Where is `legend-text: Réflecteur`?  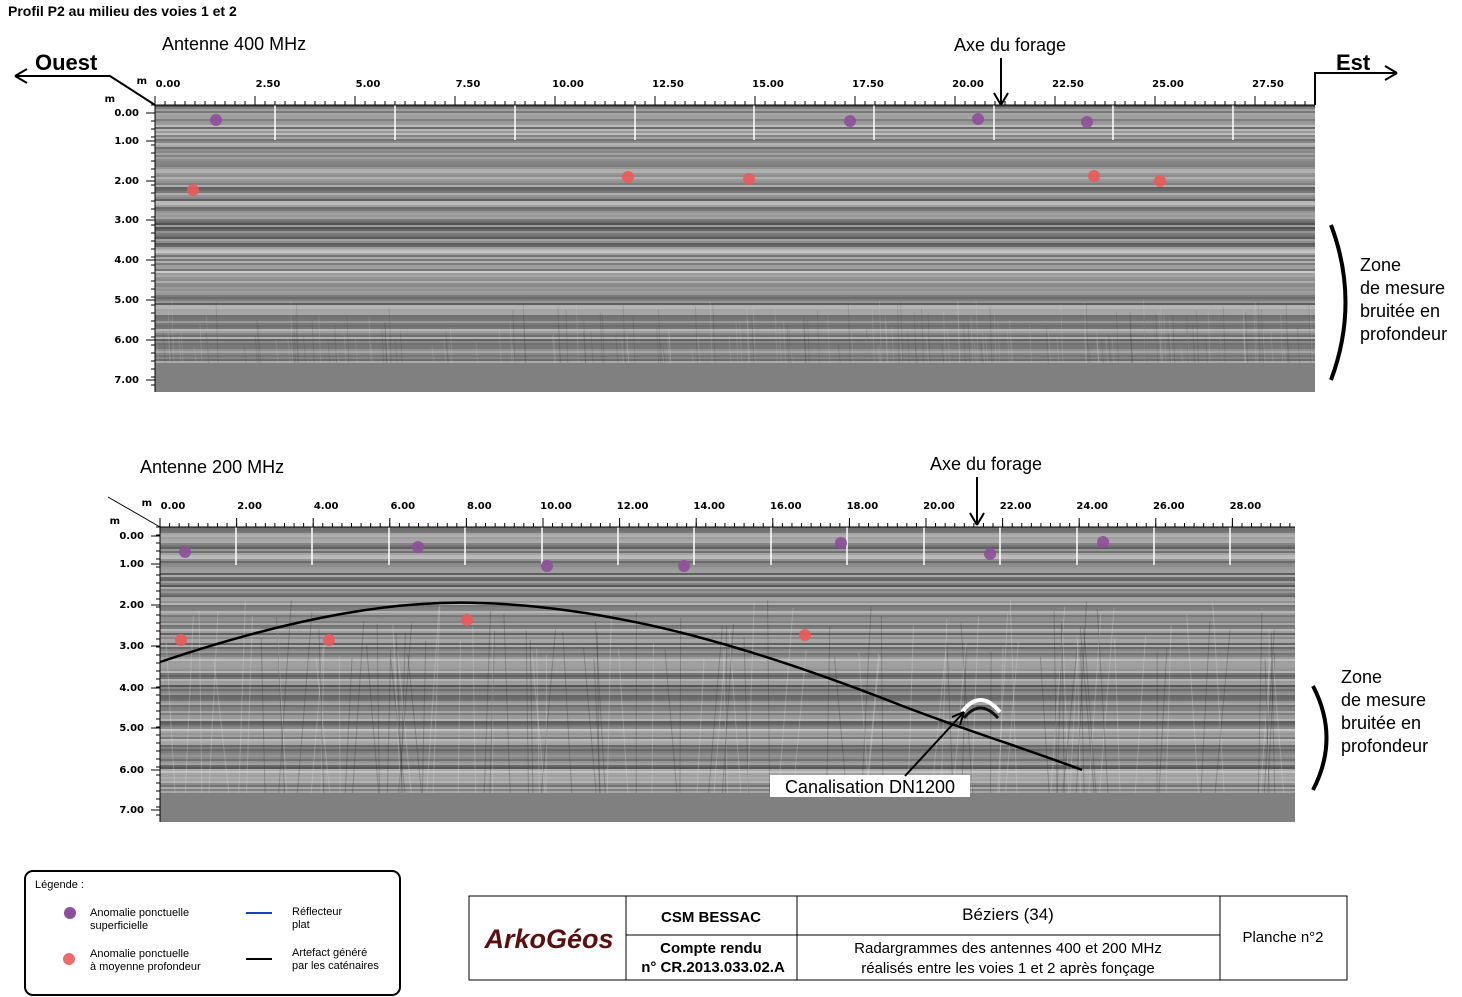
legend-text: Réflecteur is located at coordinates (317, 912).